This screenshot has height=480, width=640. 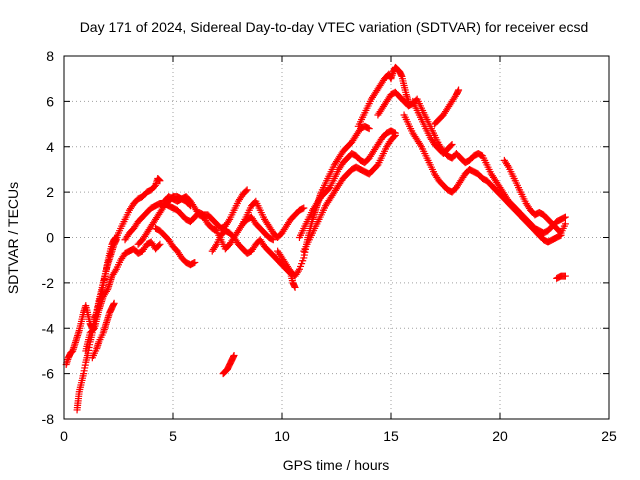 What do you see at coordinates (48, 328) in the screenshot?
I see `y-tick-label: -4` at bounding box center [48, 328].